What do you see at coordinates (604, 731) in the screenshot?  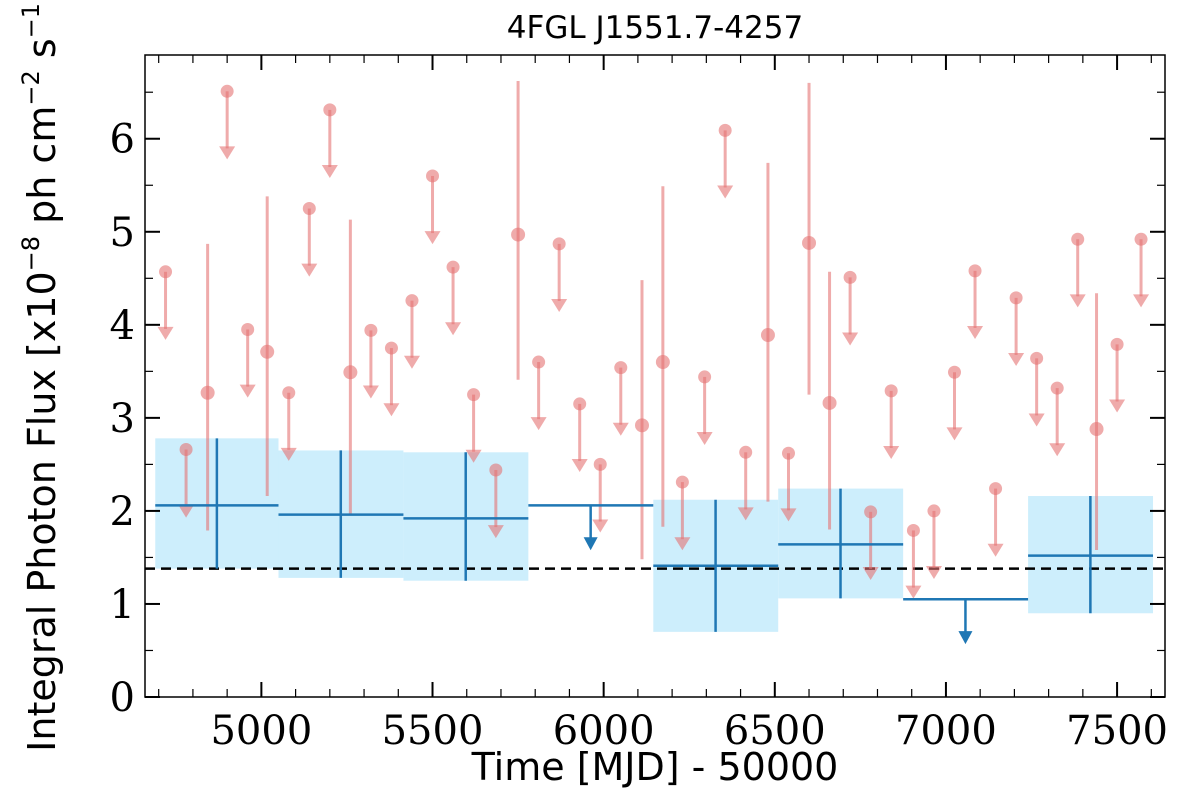 I see `x-tick-label: 6000` at bounding box center [604, 731].